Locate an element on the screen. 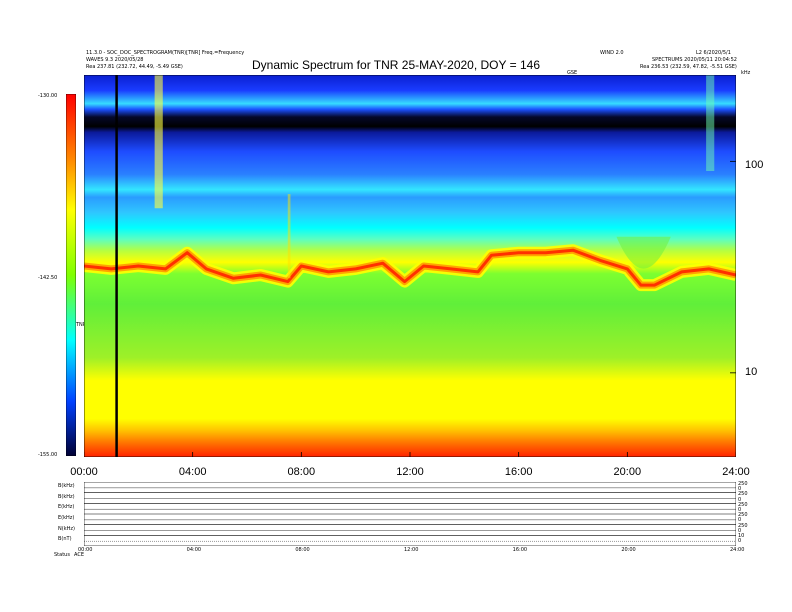 Image resolution: width=792 pixels, height=612 pixels. x-tick-04: 04:00 is located at coordinates (192, 472).